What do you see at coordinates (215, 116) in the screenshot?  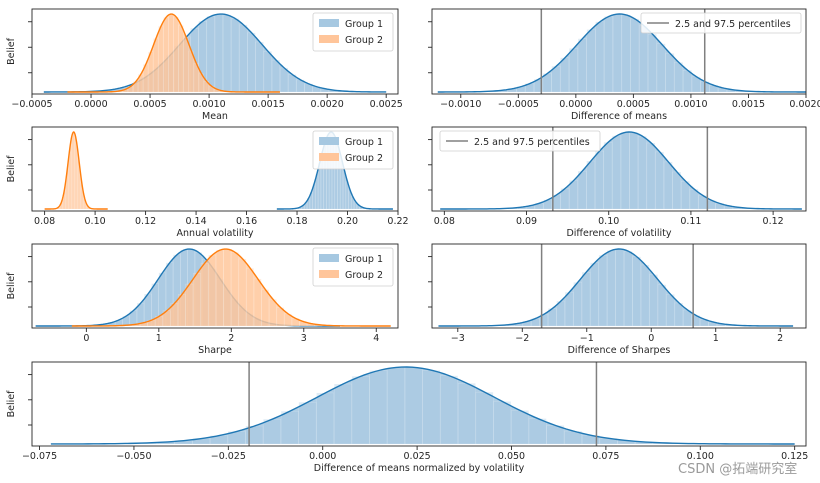 I see `x-axis-label: Mean` at bounding box center [215, 116].